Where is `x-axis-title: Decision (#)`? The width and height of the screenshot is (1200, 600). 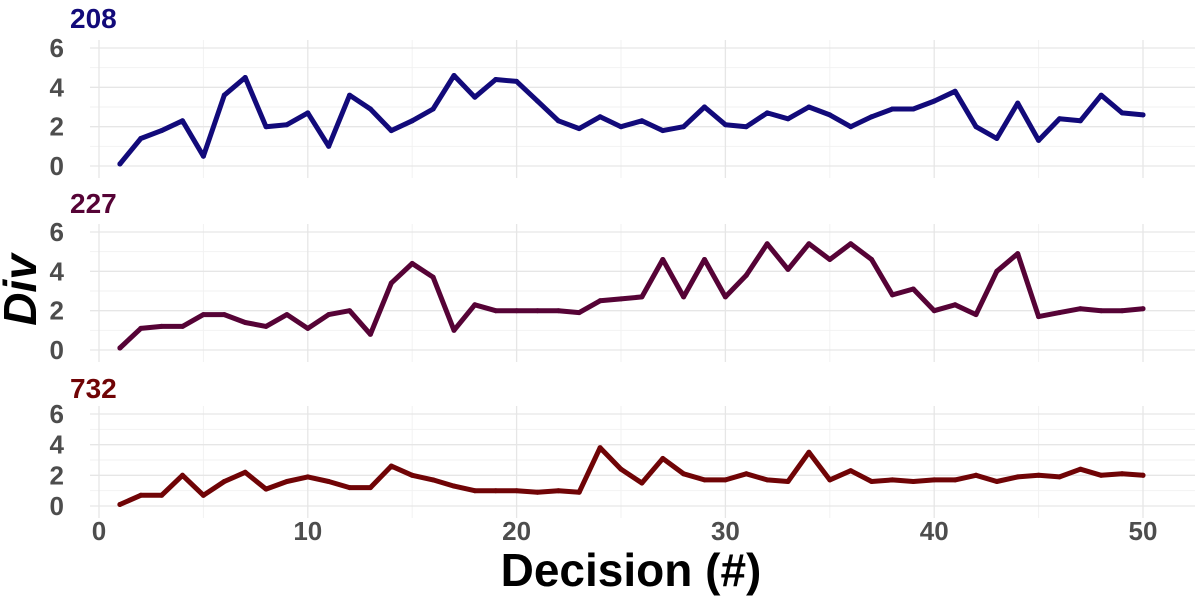 x-axis-title: Decision (#) is located at coordinates (631, 570).